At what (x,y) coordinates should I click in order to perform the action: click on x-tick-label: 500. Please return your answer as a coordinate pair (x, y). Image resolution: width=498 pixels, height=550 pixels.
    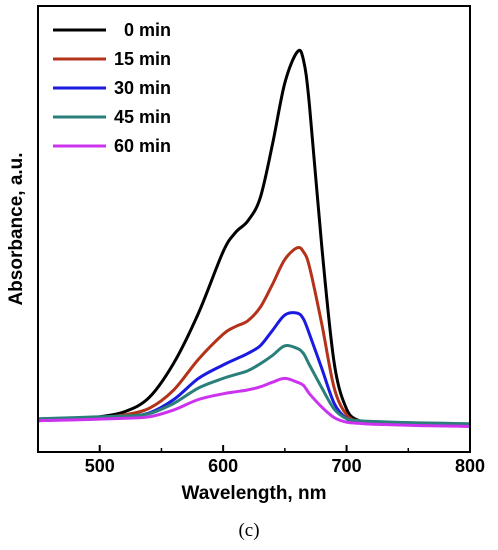
    Looking at the image, I should click on (100, 466).